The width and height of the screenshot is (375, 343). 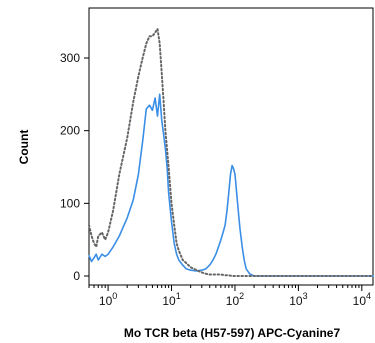 What do you see at coordinates (362, 299) in the screenshot?
I see `x-tick-label: 10⁴` at bounding box center [362, 299].